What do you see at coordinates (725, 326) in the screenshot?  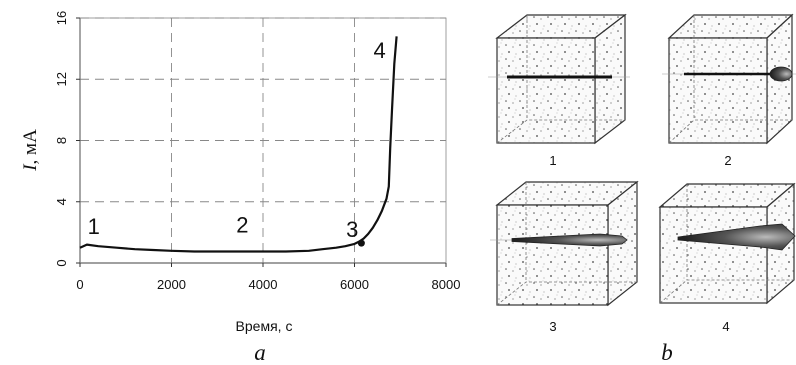 I see `cube-label-4: 4` at bounding box center [725, 326].